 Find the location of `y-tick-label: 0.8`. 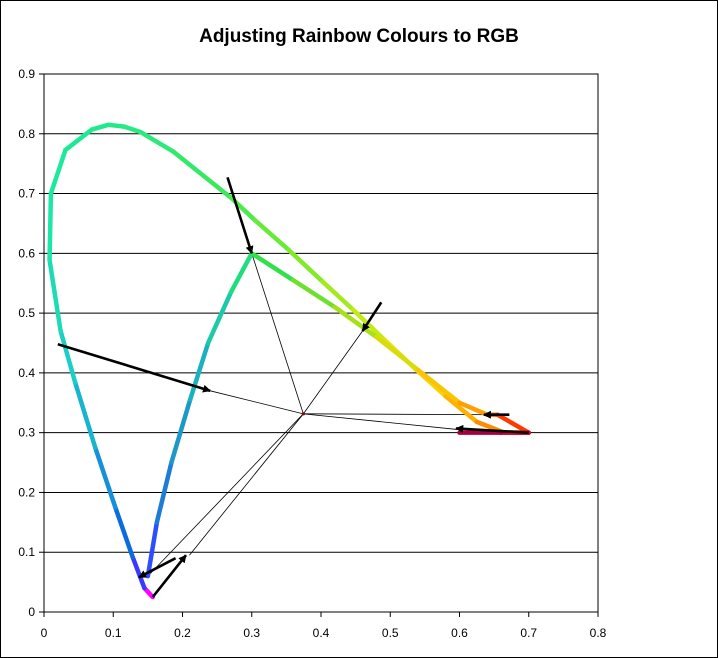

y-tick-label: 0.8 is located at coordinates (26, 134).